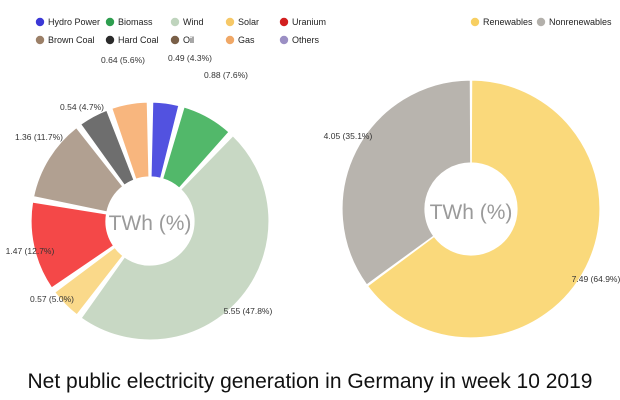  What do you see at coordinates (52, 299) in the screenshot?
I see `left-slice-label-solar: 0.57 (5.0%)` at bounding box center [52, 299].